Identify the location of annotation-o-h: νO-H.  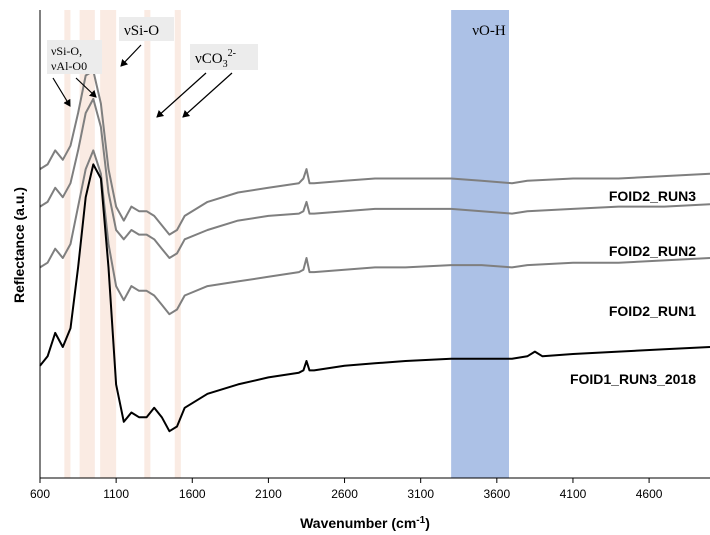
(489, 31).